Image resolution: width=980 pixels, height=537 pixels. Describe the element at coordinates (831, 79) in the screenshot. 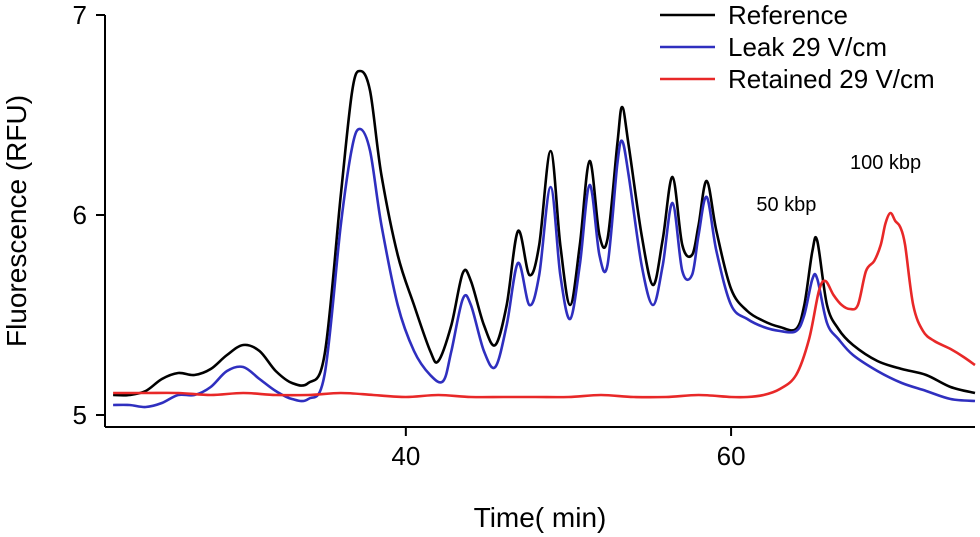

I see `legend-label-2: Retained 29 V/cm` at that location.